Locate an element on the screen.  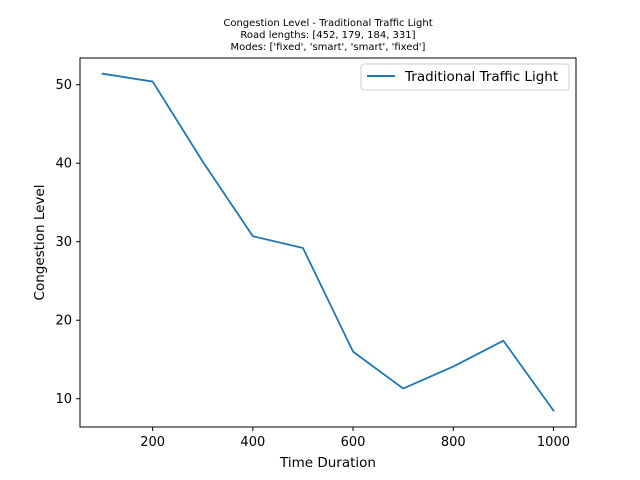
legend: Traditional Traffic Light is located at coordinates (465, 77).